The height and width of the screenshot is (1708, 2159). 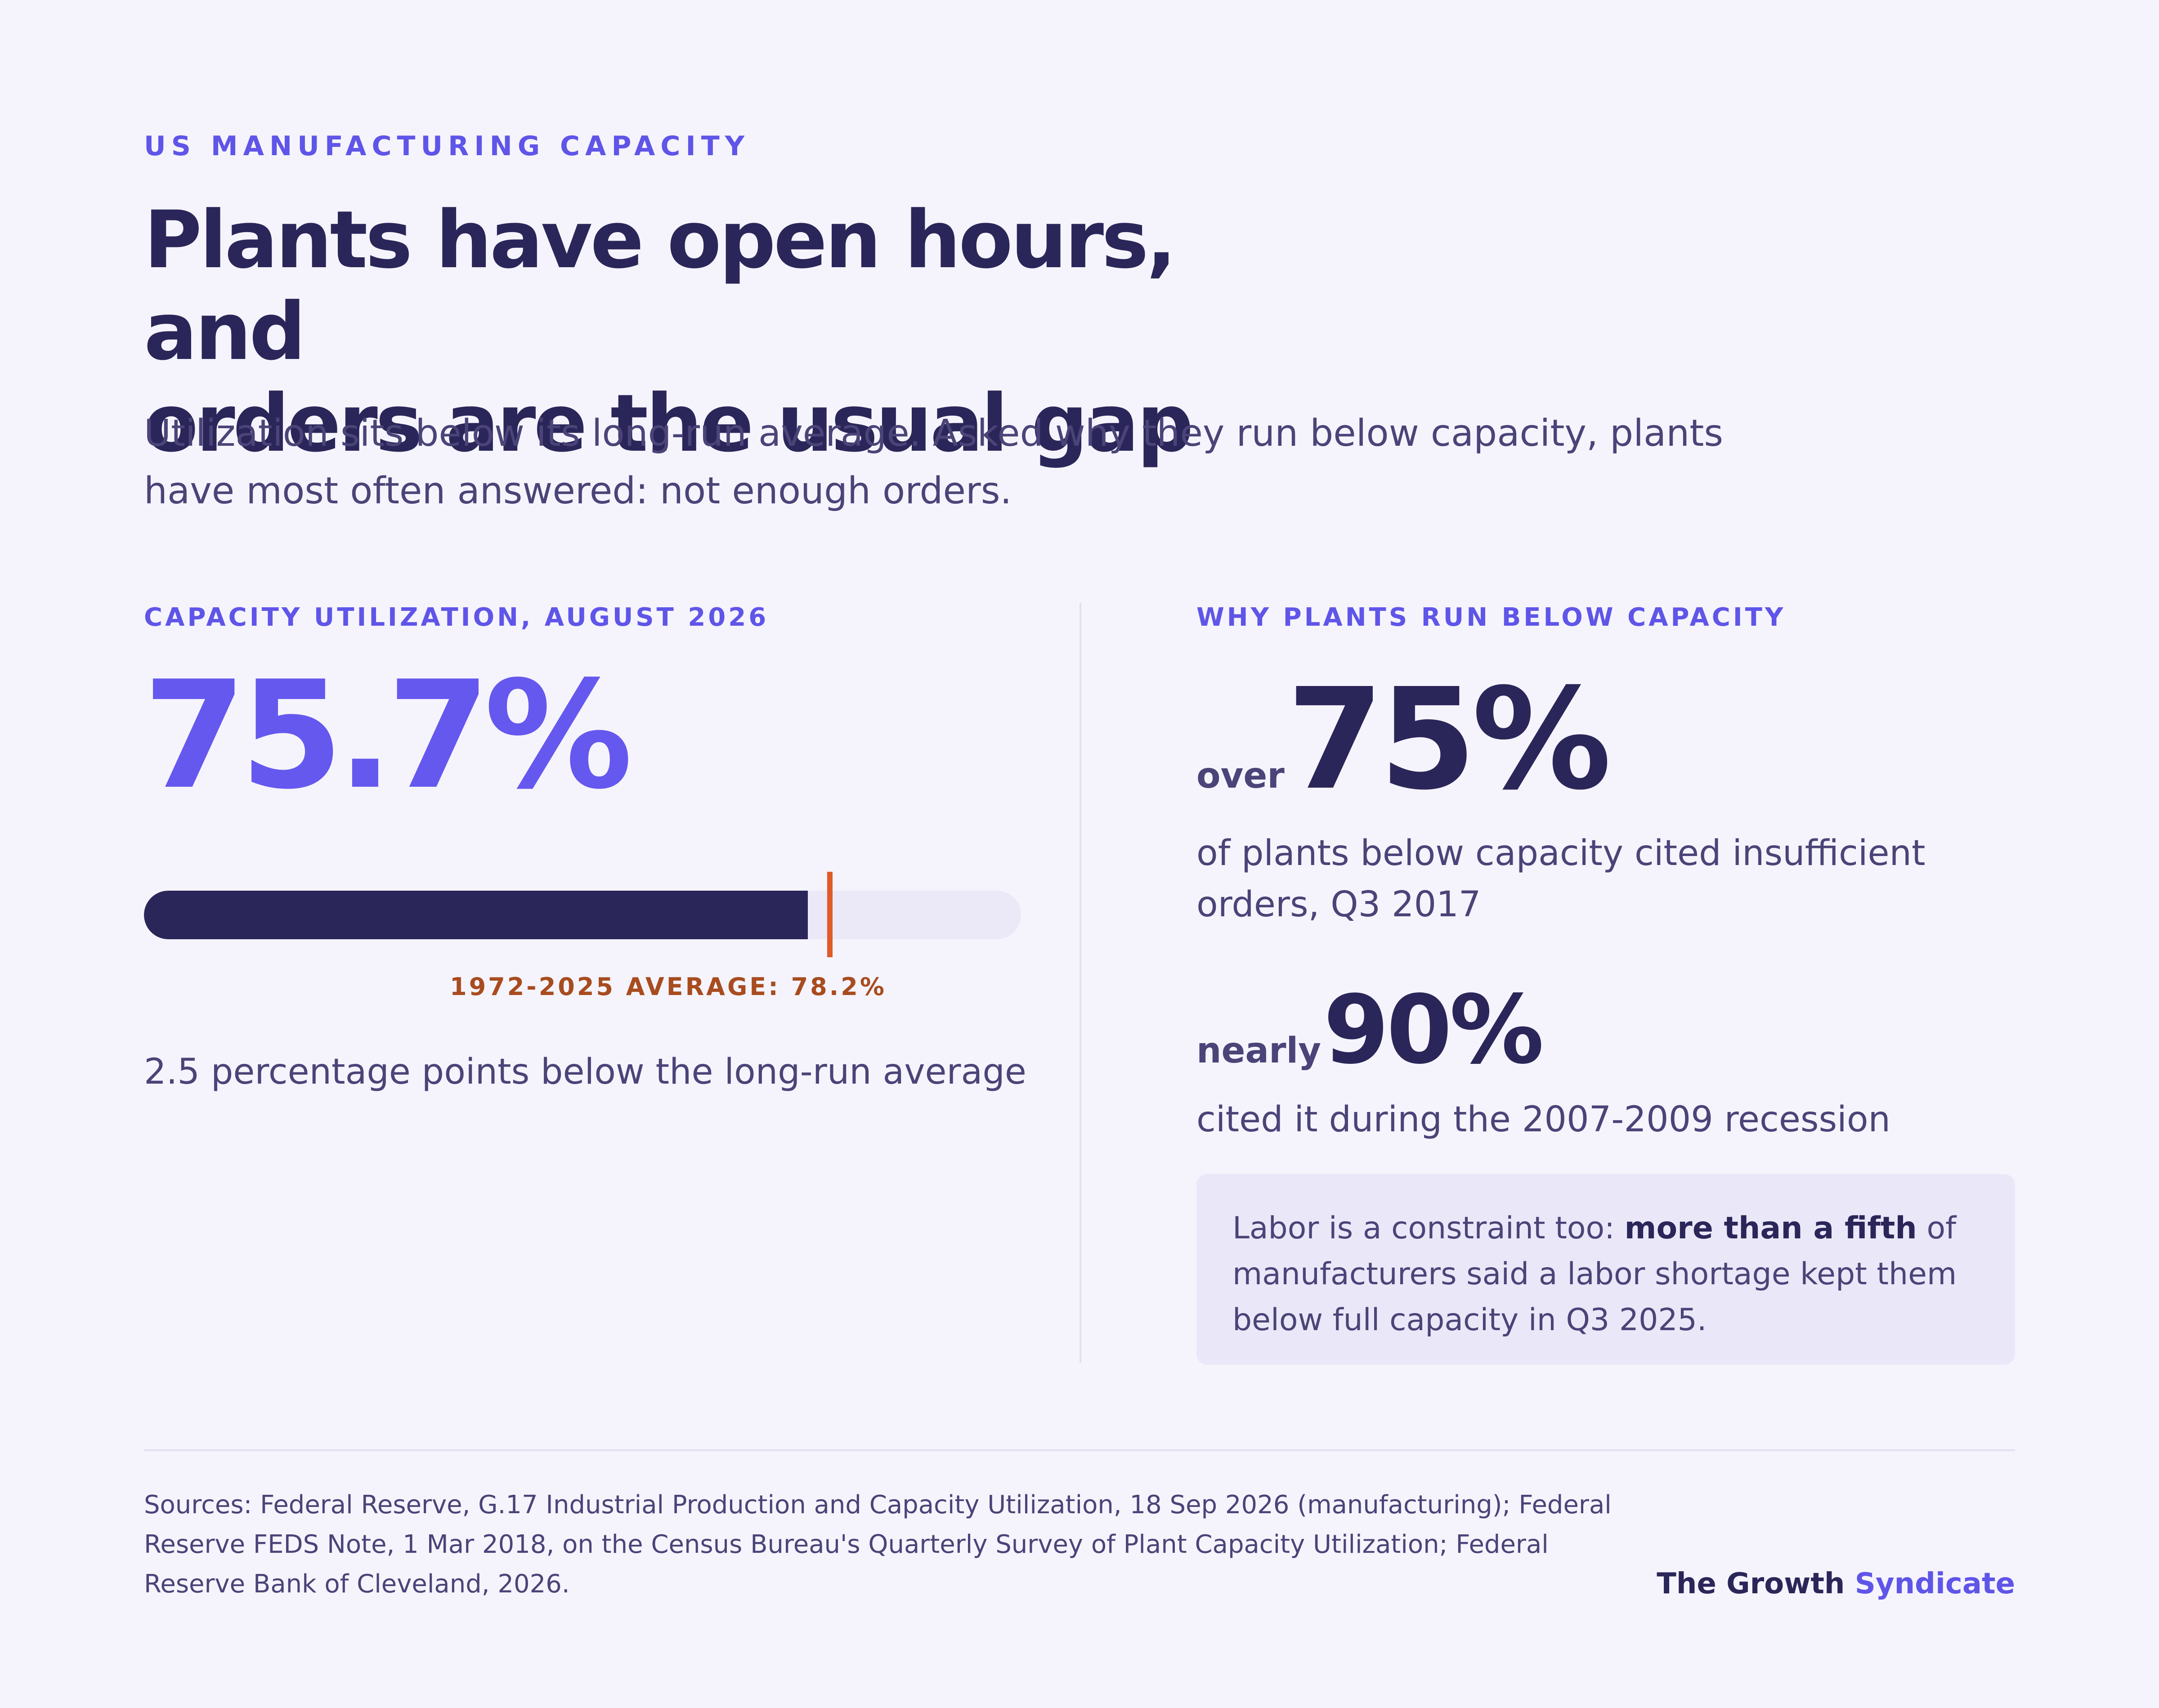 What do you see at coordinates (668, 987) in the screenshot?
I see `average-label: 1972-2025 AVERAGE: 78.2%` at bounding box center [668, 987].